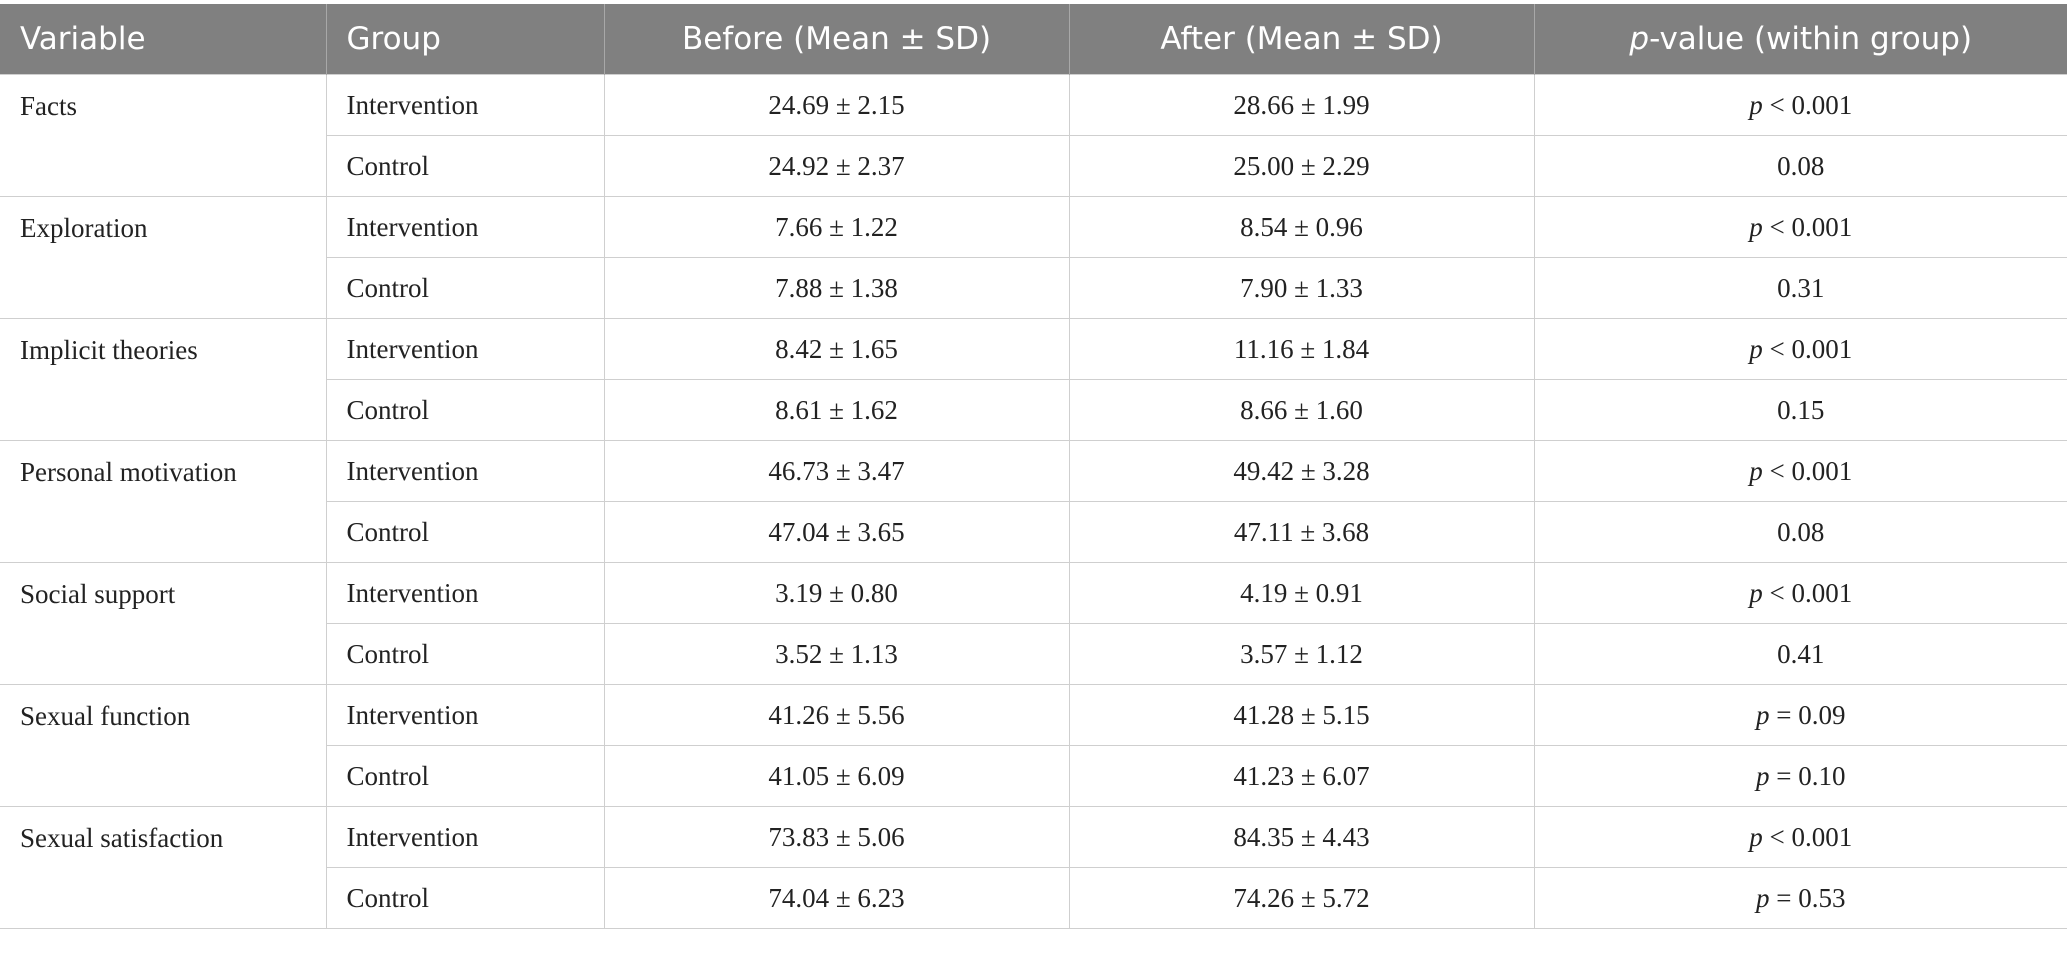 This screenshot has height=954, width=2067. What do you see at coordinates (1800, 654) in the screenshot?
I see `p-value-cell: 0.41` at bounding box center [1800, 654].